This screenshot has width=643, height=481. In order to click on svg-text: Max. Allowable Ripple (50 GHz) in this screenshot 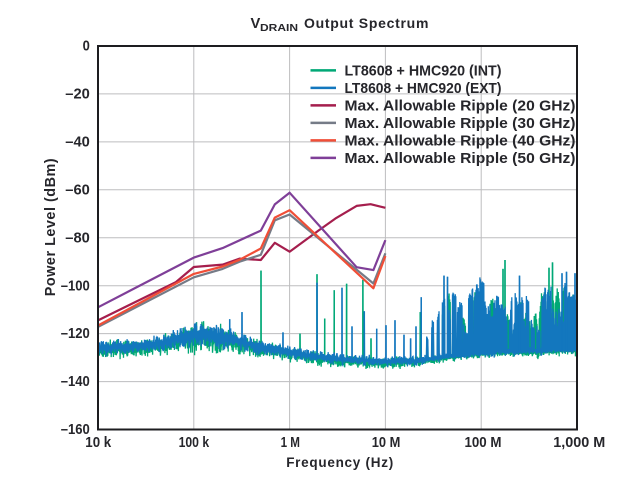, I will do `click(460, 158)`.